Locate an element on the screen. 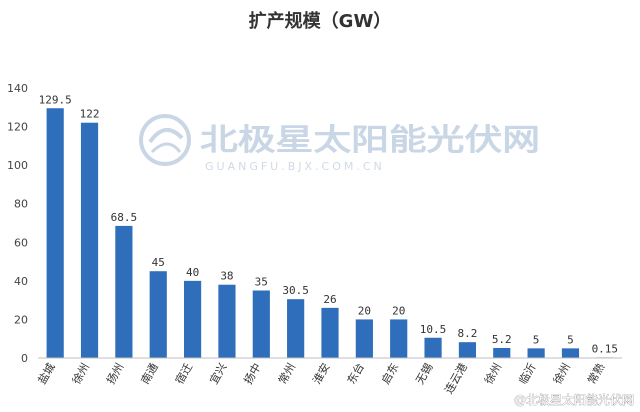  data-label: 68.5 is located at coordinates (124, 217).